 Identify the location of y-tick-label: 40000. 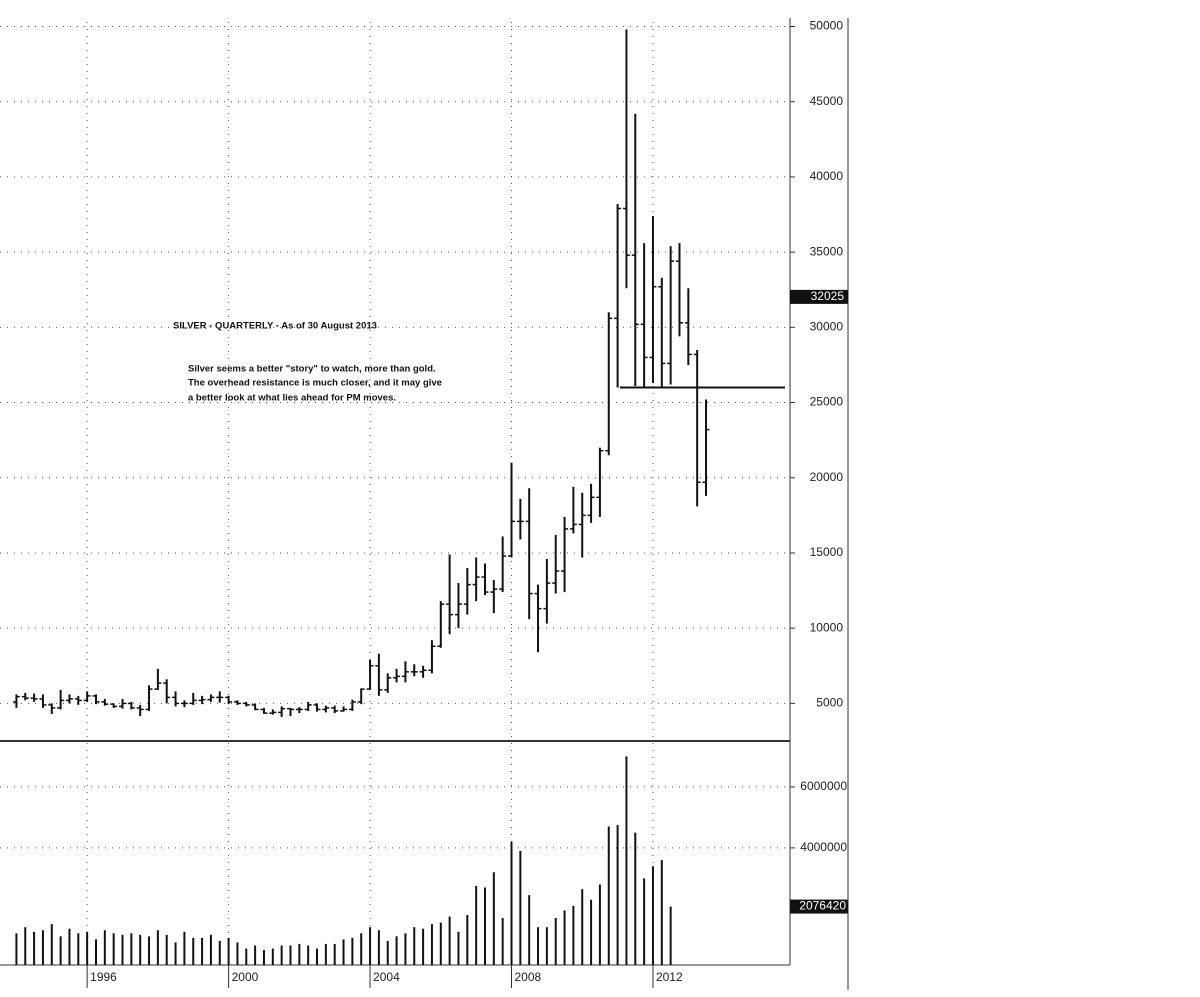
(827, 176).